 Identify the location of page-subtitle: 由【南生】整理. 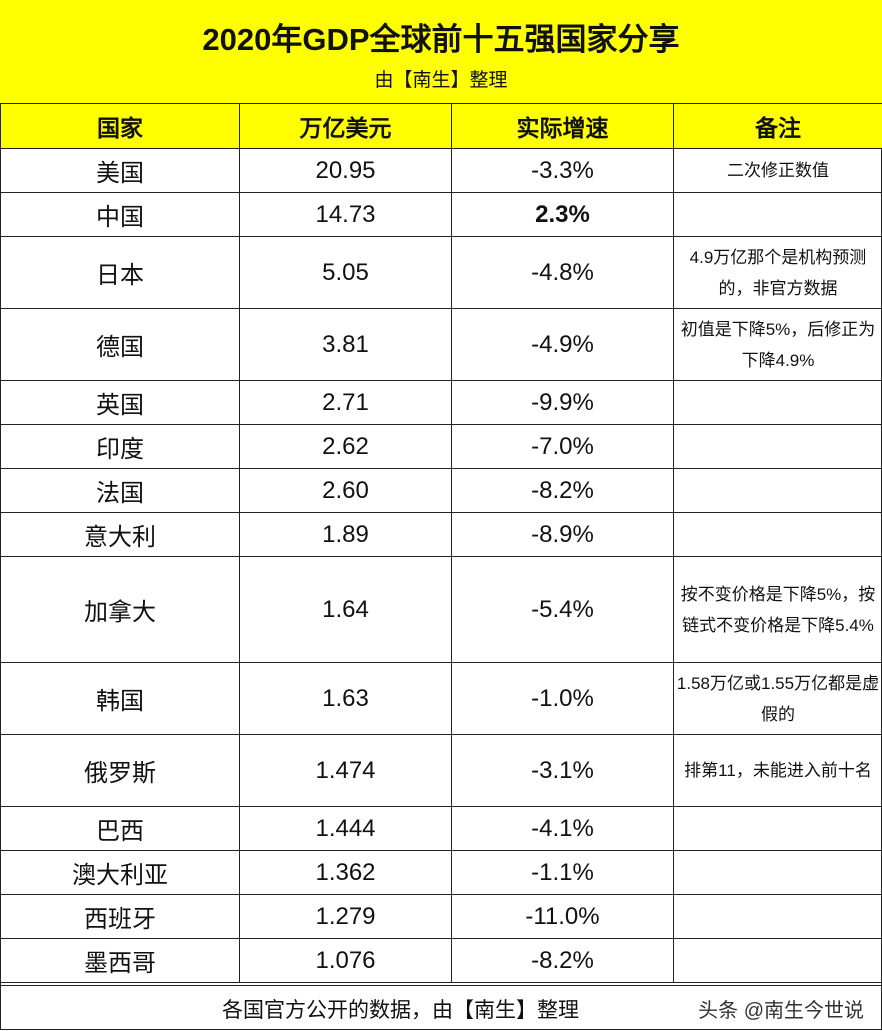
(441, 78).